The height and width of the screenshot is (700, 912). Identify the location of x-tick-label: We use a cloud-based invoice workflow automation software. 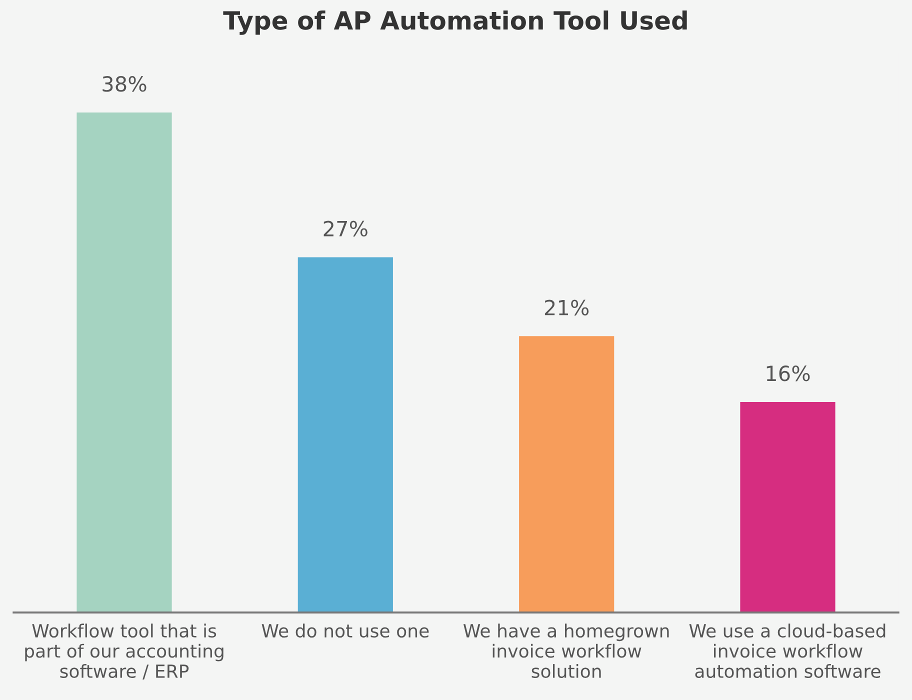
(787, 651).